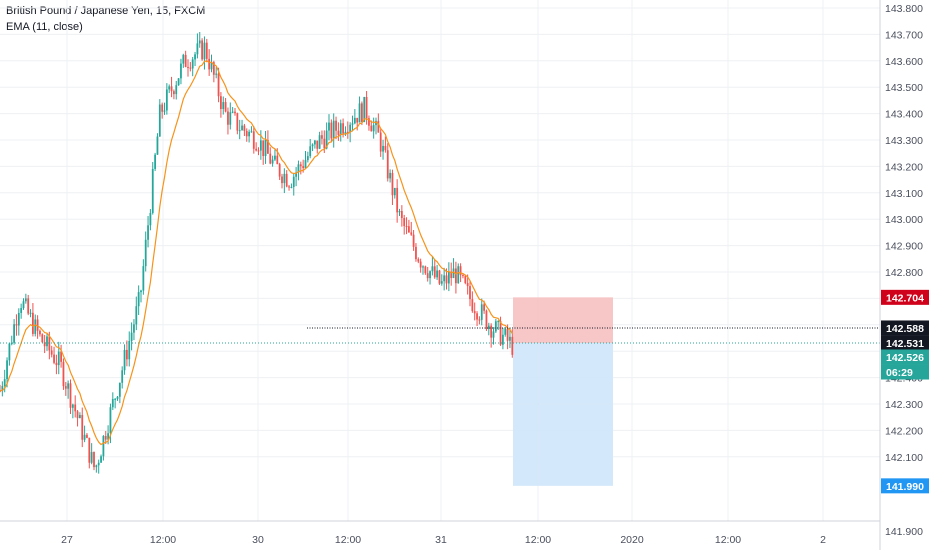 This screenshot has width=932, height=550. Describe the element at coordinates (904, 273) in the screenshot. I see `y-tick-label: 142.800` at that location.